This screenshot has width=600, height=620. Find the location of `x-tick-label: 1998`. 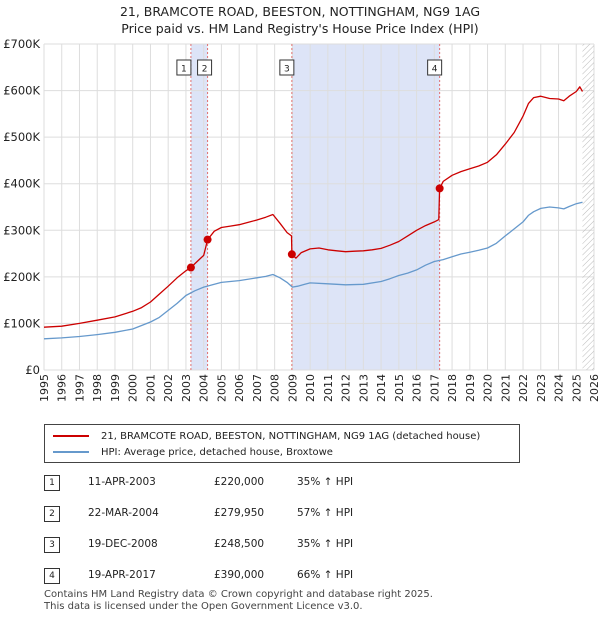

x-tick-label: 1998 is located at coordinates (97, 388).